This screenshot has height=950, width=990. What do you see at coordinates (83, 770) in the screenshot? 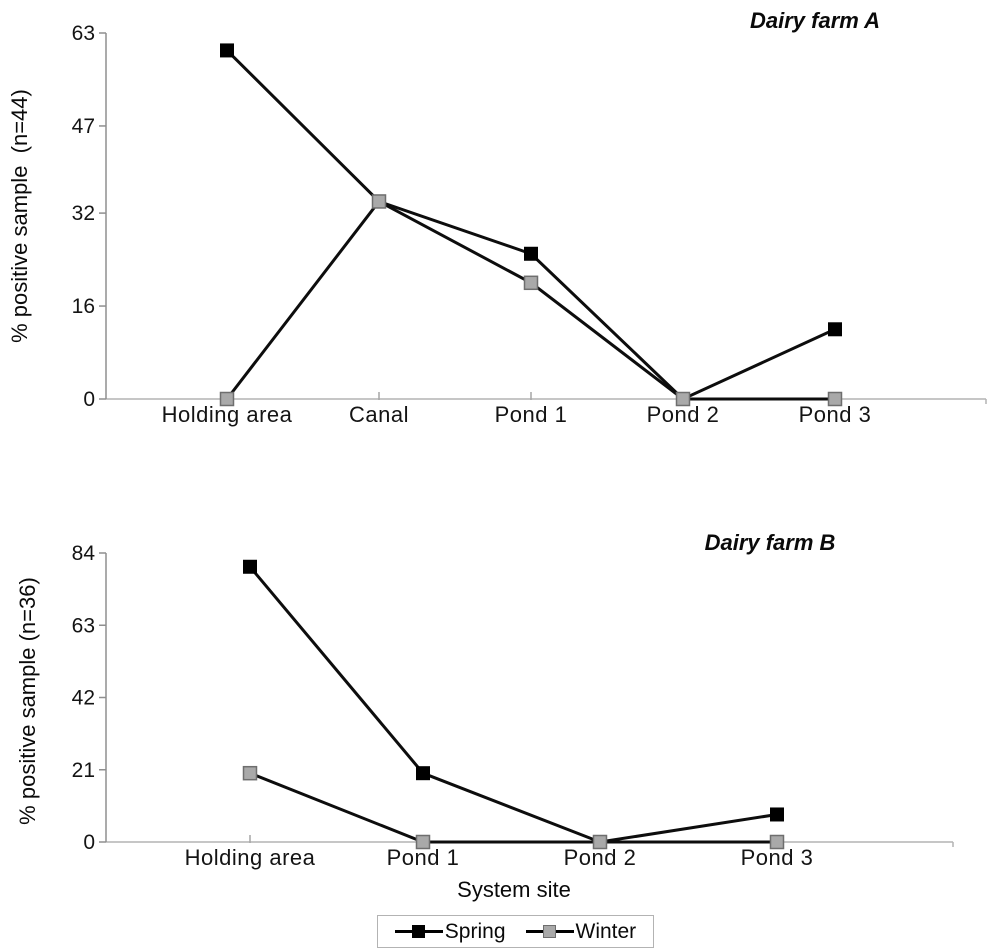
I see `y-tick-label: 21` at bounding box center [83, 770].